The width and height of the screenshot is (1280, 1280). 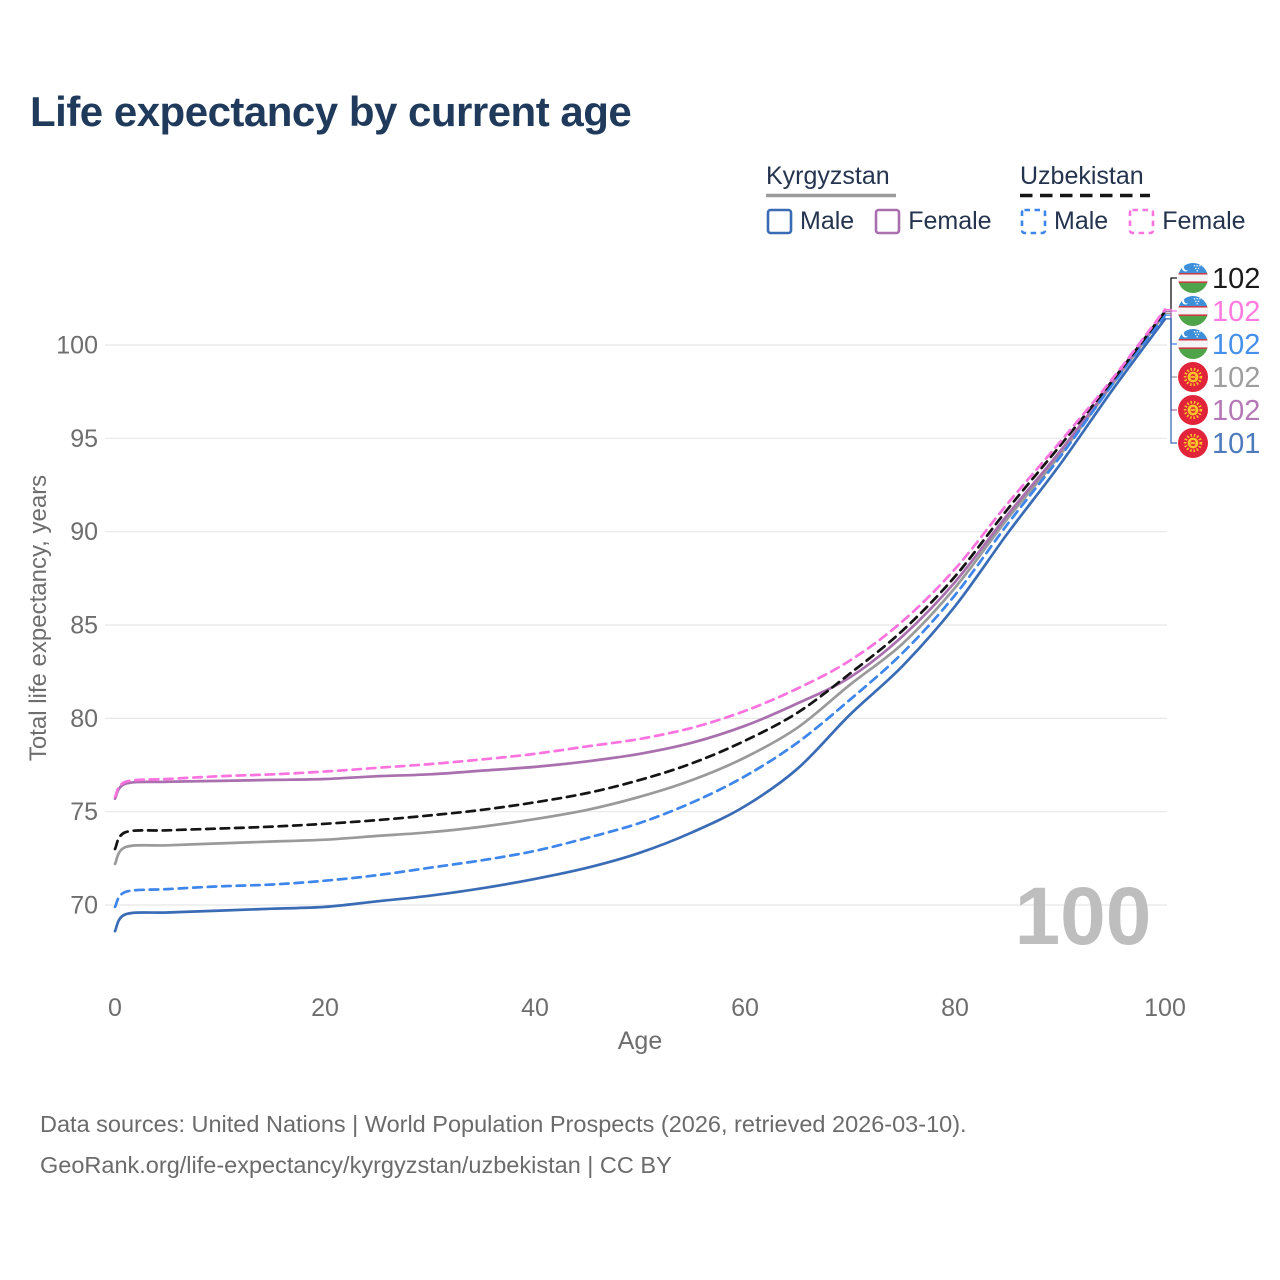 I want to click on end-label-connector-uzbekistan-female, so click(x=1171, y=310).